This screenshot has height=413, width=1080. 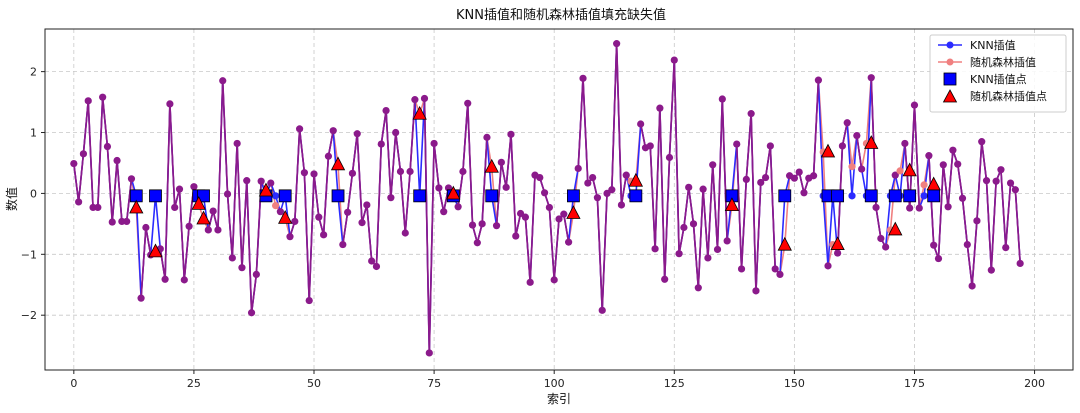 I want to click on legend-entry-knn-line: KNN插值, so click(x=977, y=45).